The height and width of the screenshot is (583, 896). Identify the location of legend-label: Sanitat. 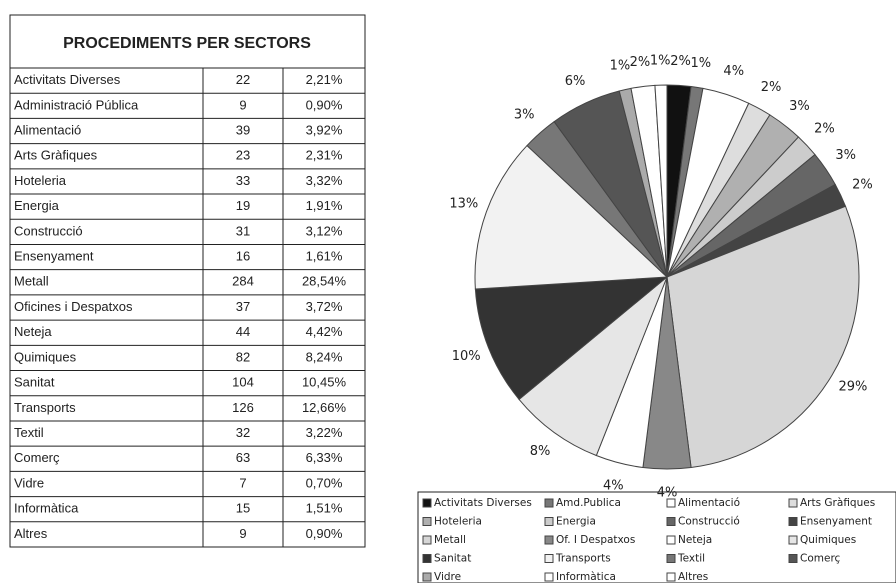
(452, 559).